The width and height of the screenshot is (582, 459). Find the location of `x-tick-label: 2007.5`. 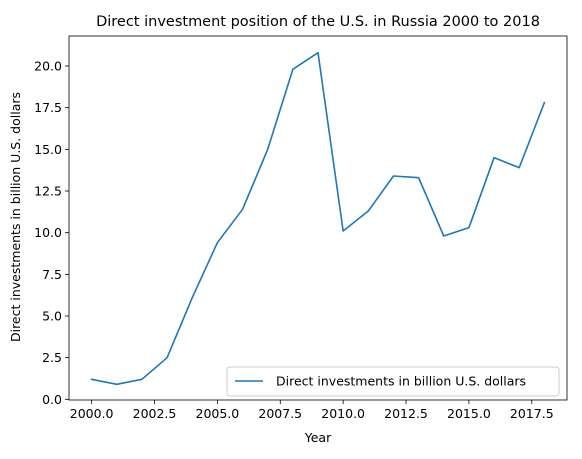

x-tick-label: 2007.5 is located at coordinates (280, 413).